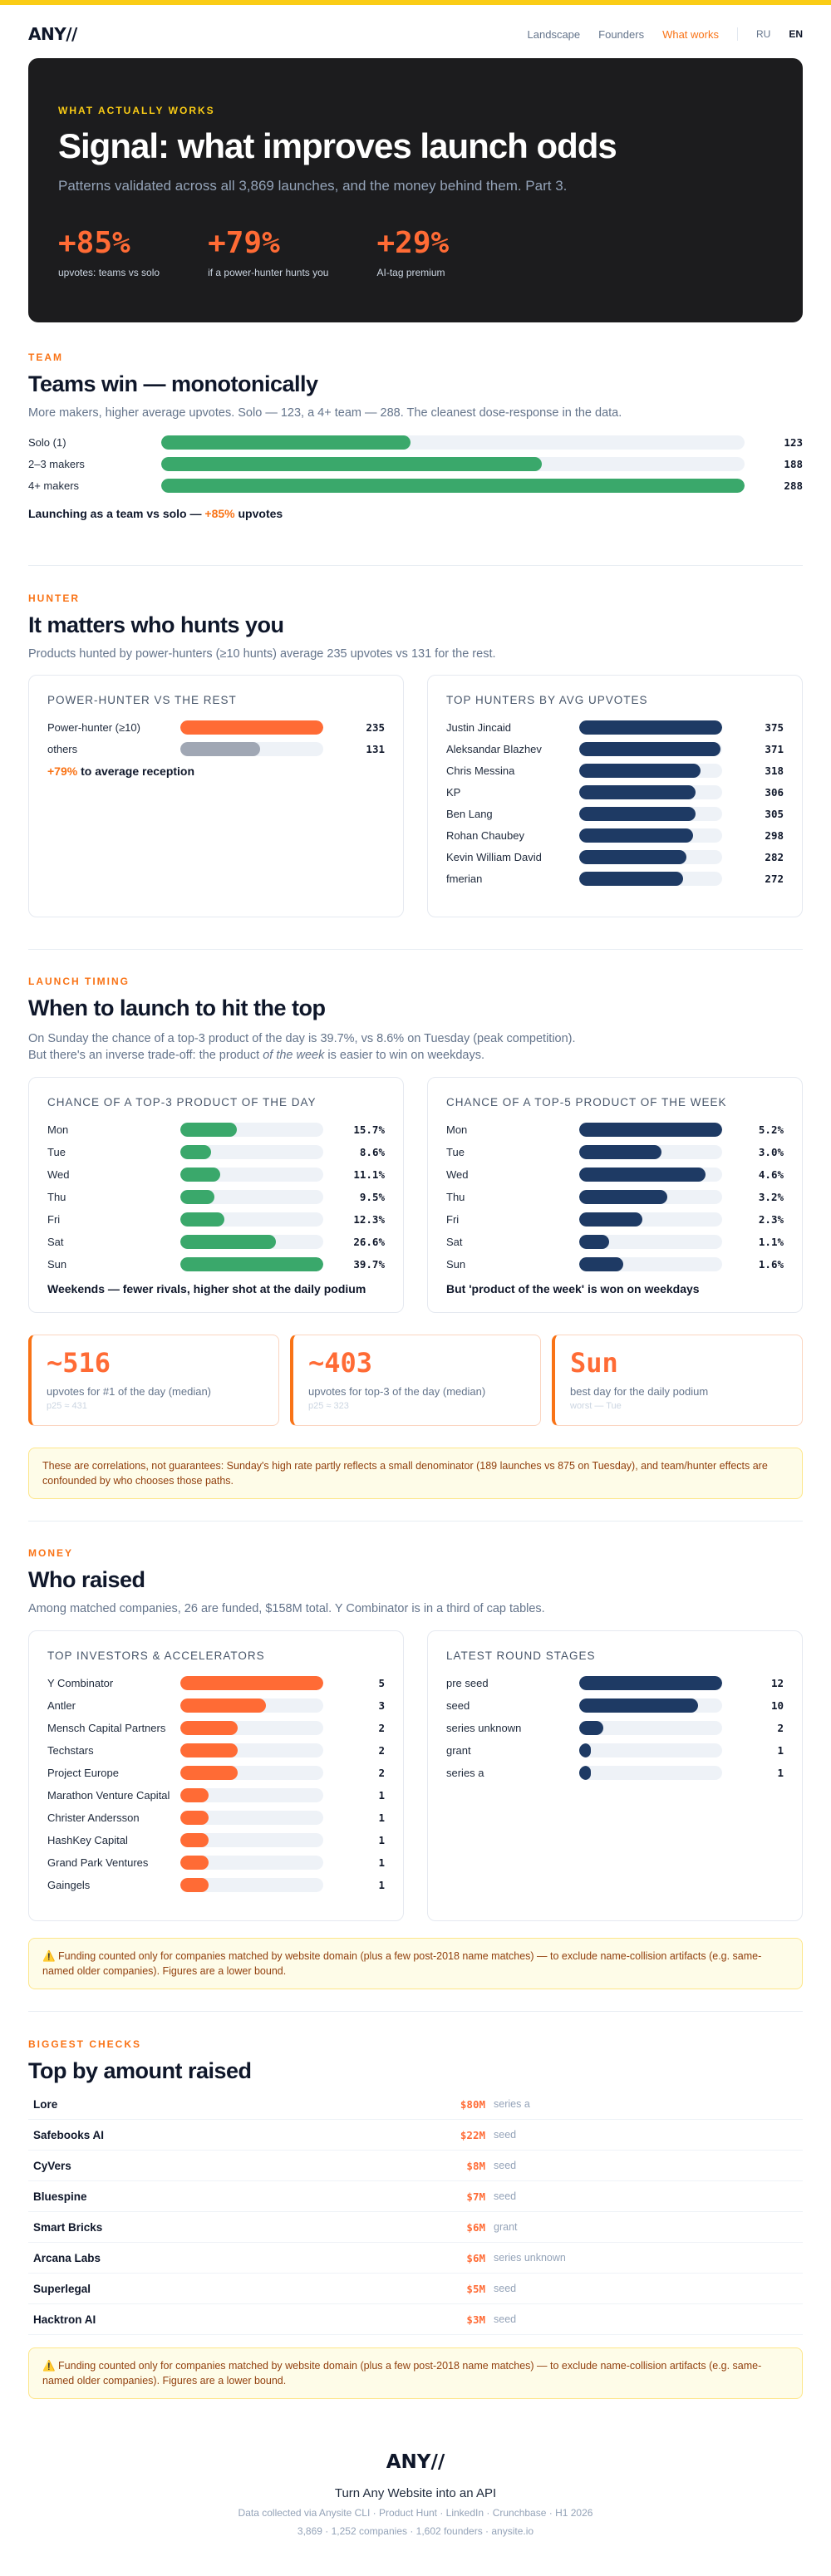 Image resolution: width=831 pixels, height=2576 pixels. I want to click on team-note-suffix: upvotes, so click(258, 513).